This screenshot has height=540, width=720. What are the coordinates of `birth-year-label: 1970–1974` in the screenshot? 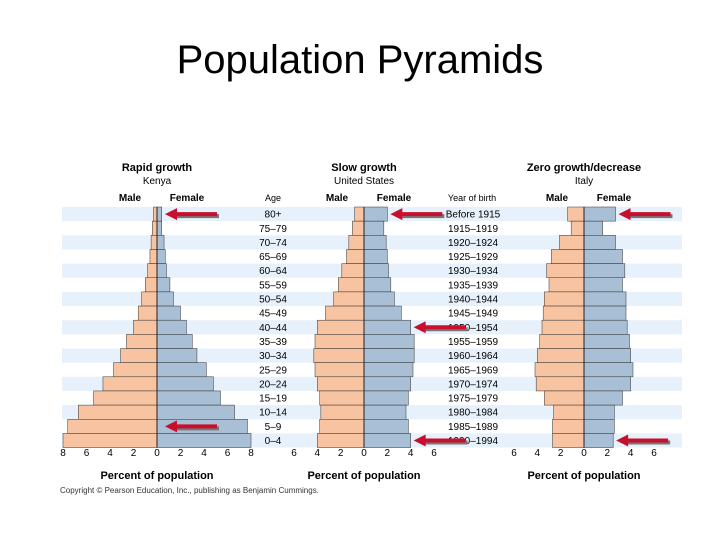 It's located at (473, 384).